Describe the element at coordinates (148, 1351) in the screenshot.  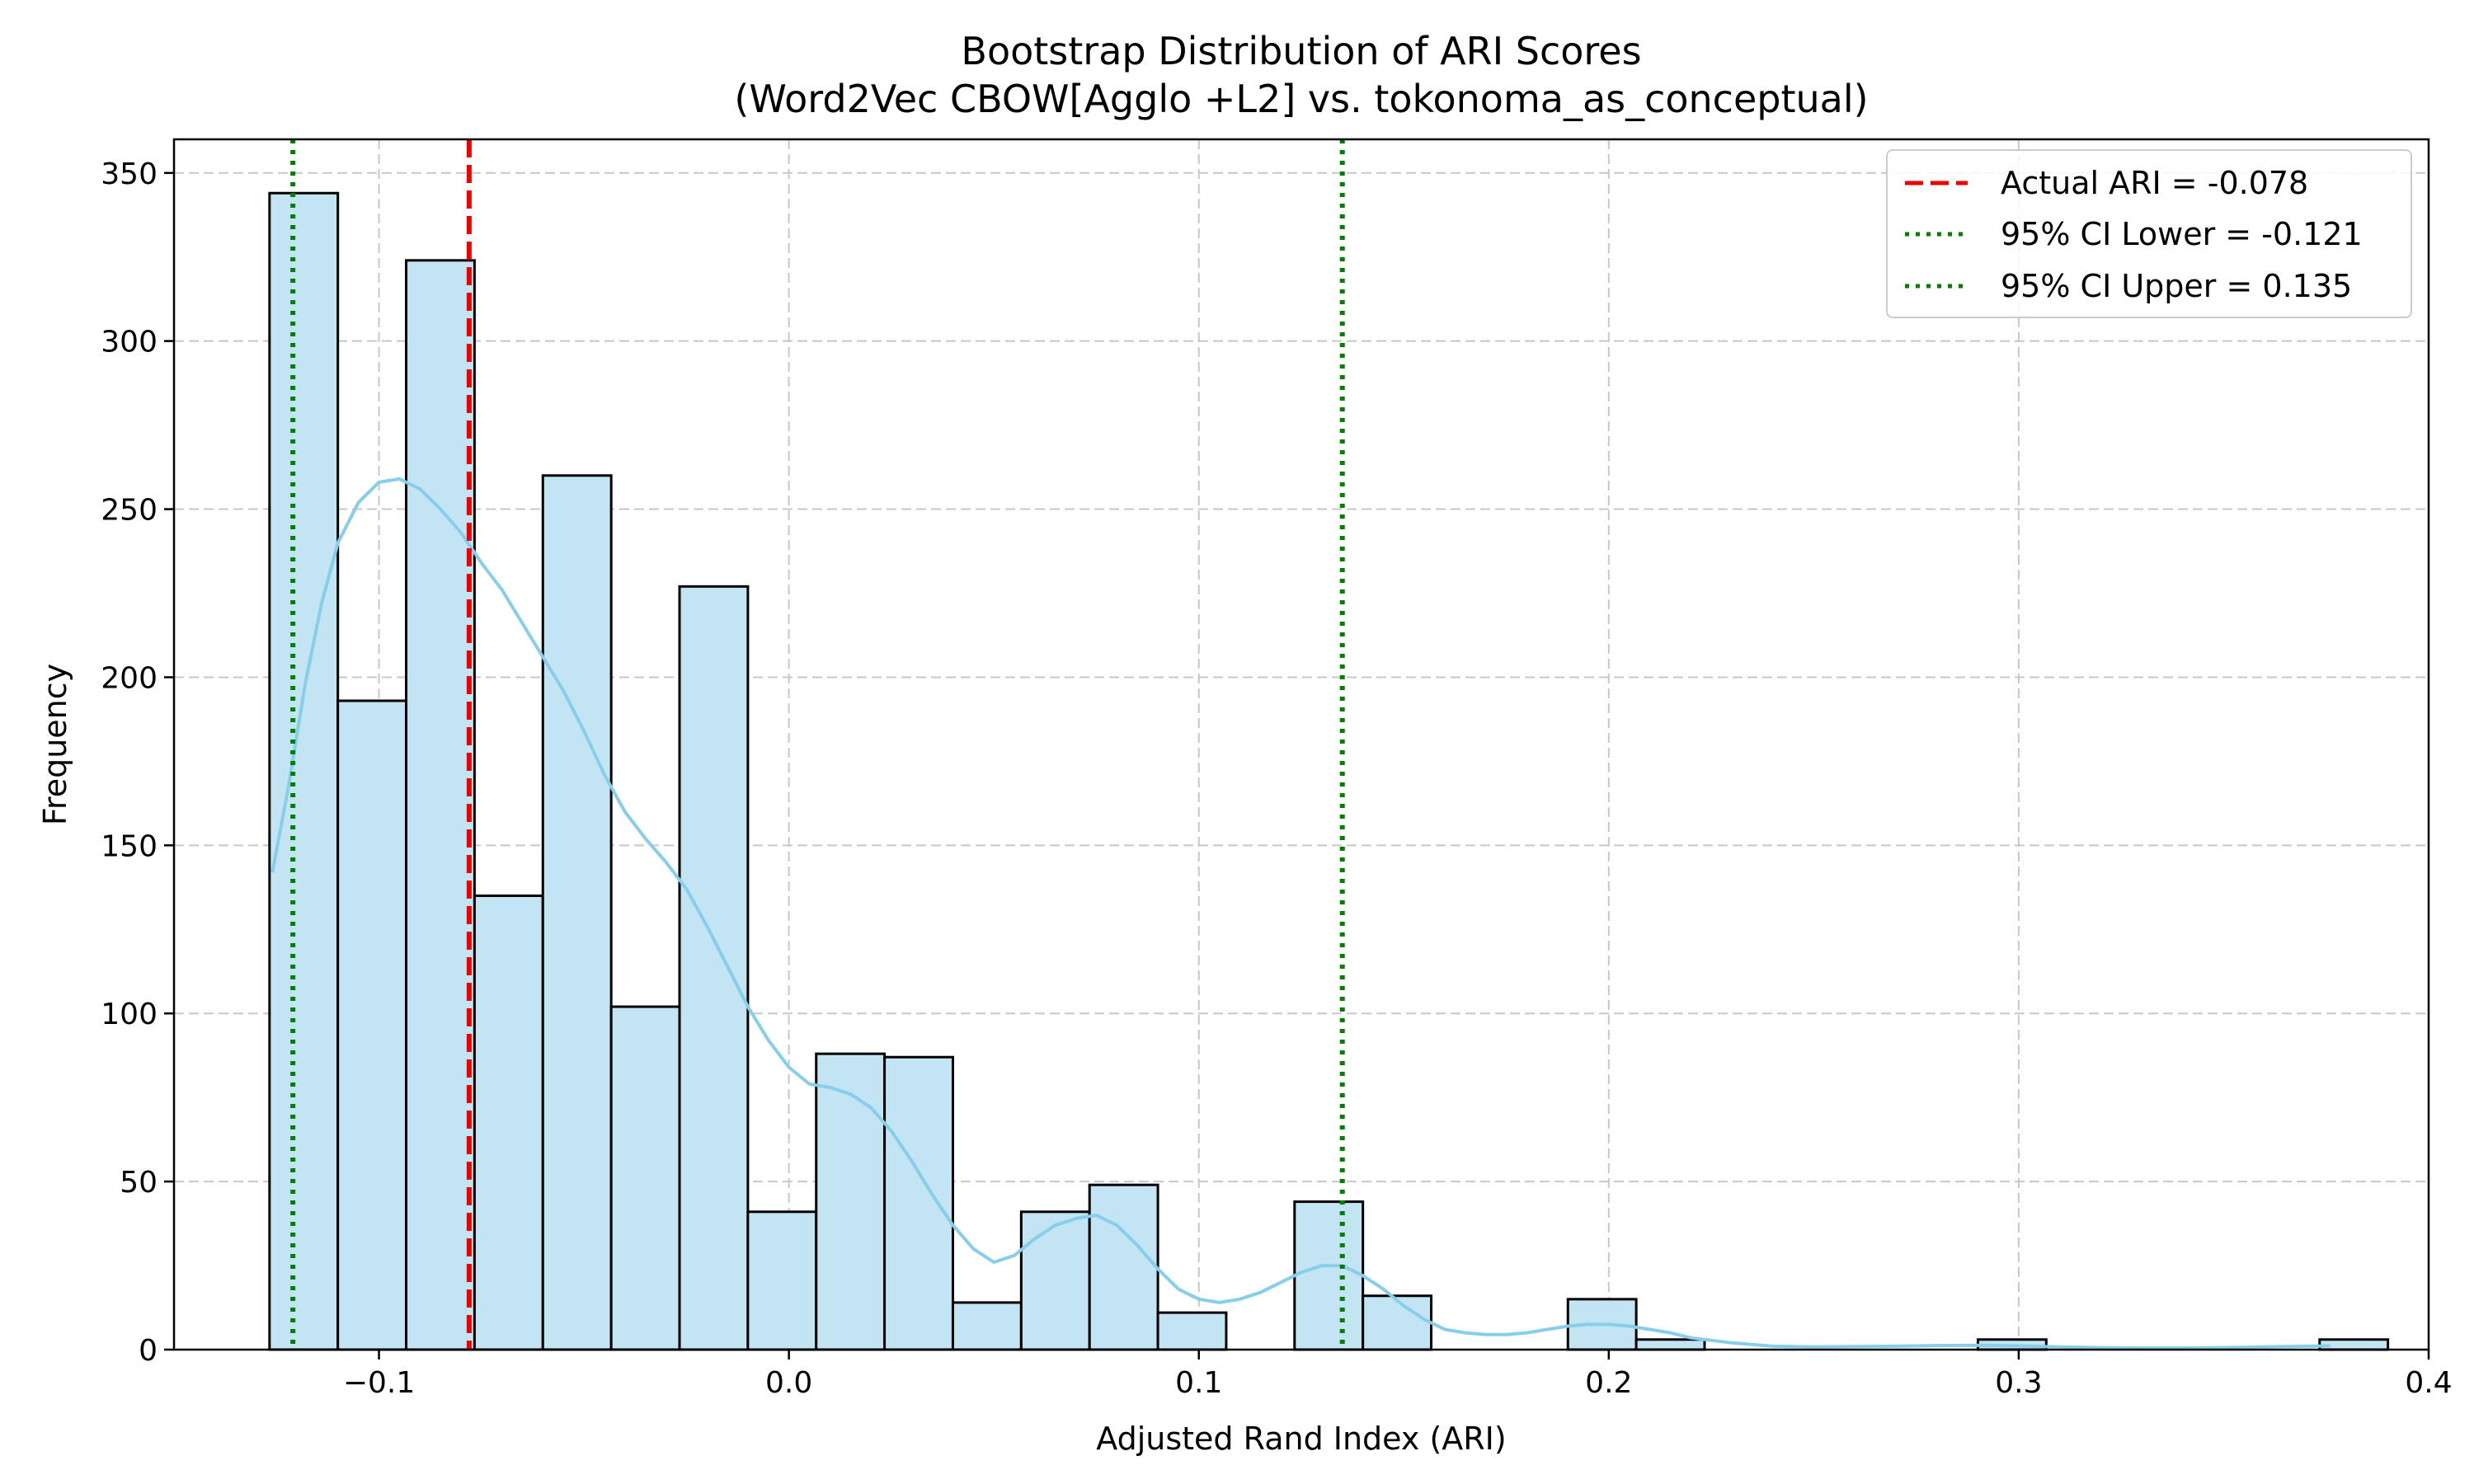
I see `y-tick-label: 0` at that location.